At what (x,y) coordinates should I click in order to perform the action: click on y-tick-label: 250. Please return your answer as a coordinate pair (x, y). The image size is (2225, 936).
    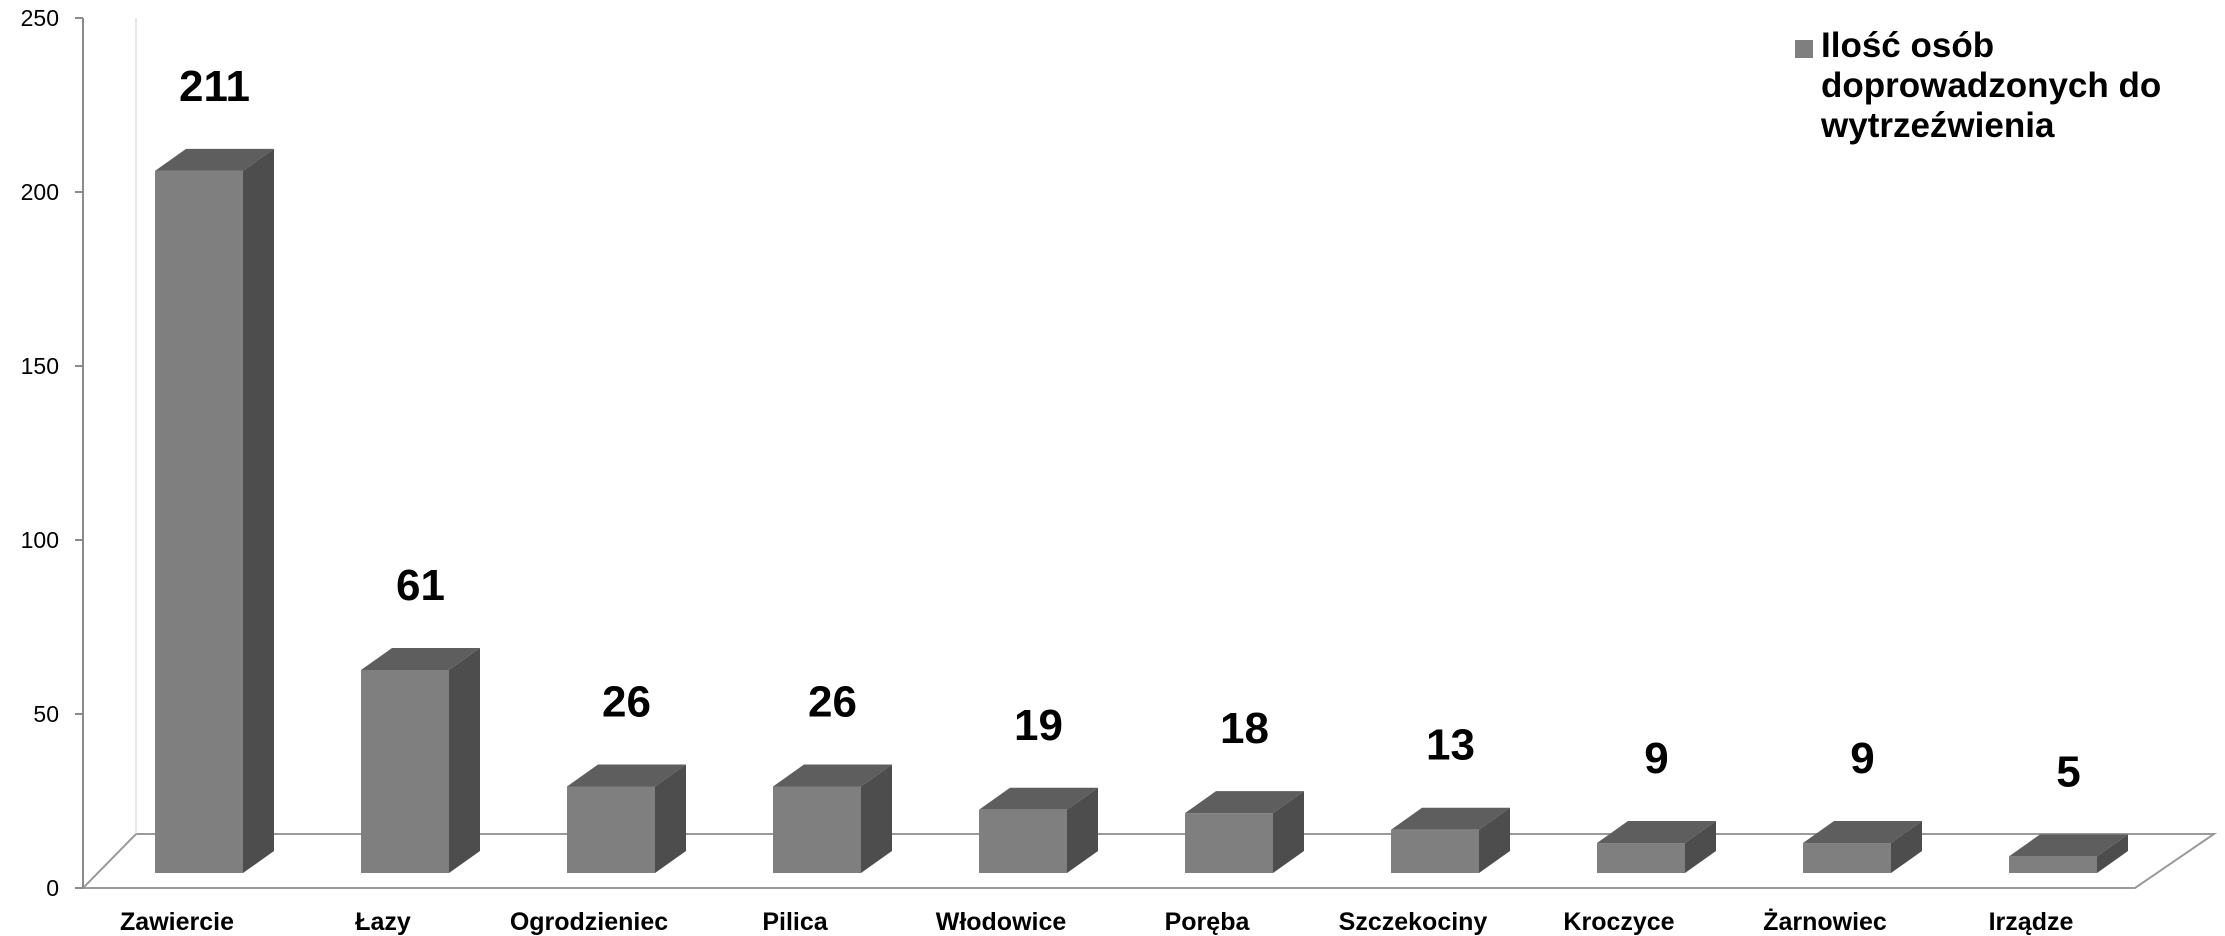
    Looking at the image, I should click on (40, 18).